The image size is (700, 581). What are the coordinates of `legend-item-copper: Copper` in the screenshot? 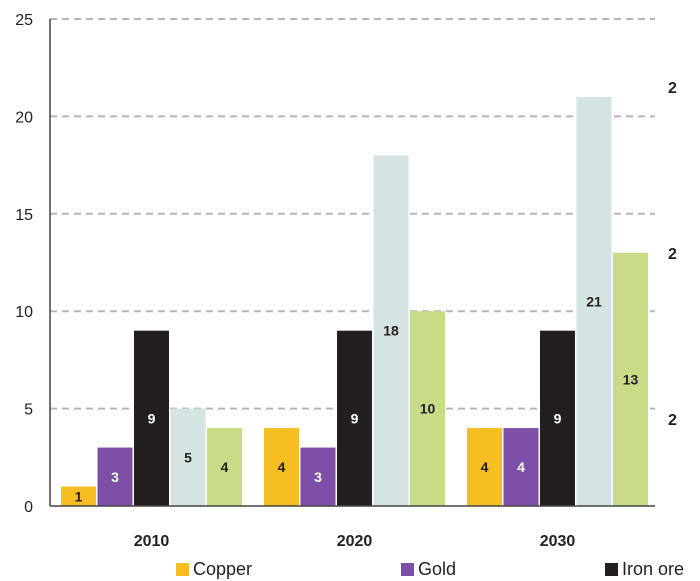 It's located at (214, 569).